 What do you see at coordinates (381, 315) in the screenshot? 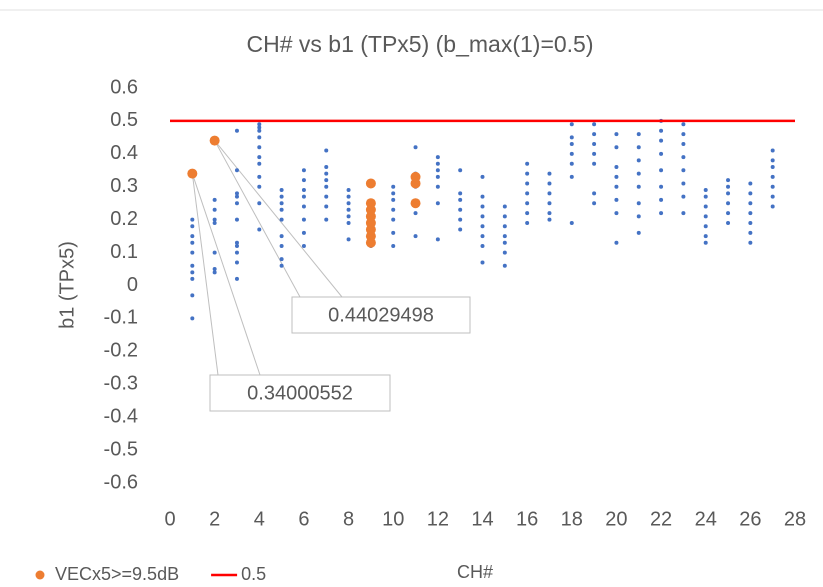
I see `annotation-box` at bounding box center [381, 315].